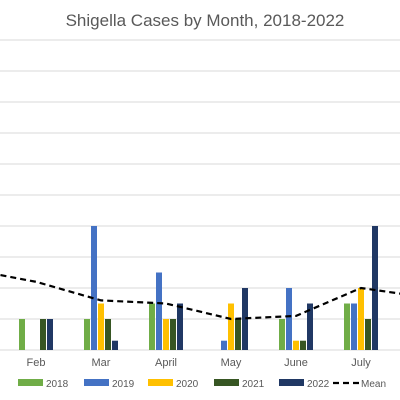  Describe the element at coordinates (187, 384) in the screenshot. I see `legend-label-2020: 2020` at that location.